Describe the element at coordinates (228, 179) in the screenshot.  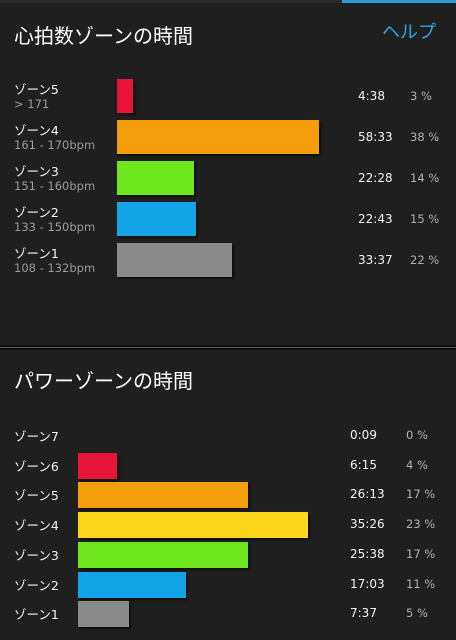
I see `heart-rate-zone-row: ゾーン3 151 - 160bpm 22:28 14 %` at that location.